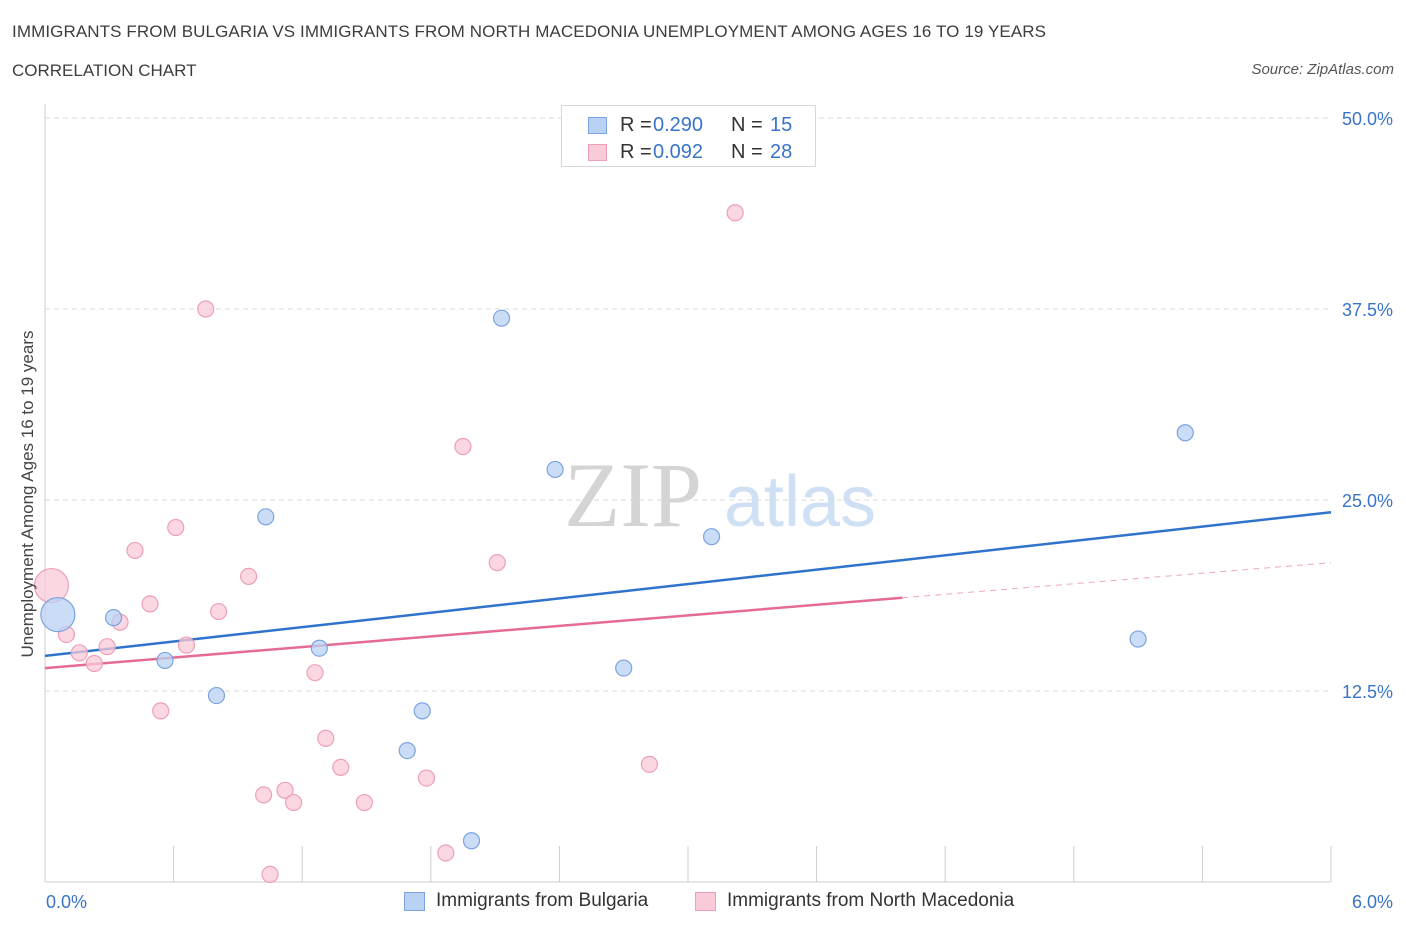 The image size is (1406, 930). What do you see at coordinates (104, 70) in the screenshot?
I see `chart-subtitle: CORRELATION CHART` at bounding box center [104, 70].